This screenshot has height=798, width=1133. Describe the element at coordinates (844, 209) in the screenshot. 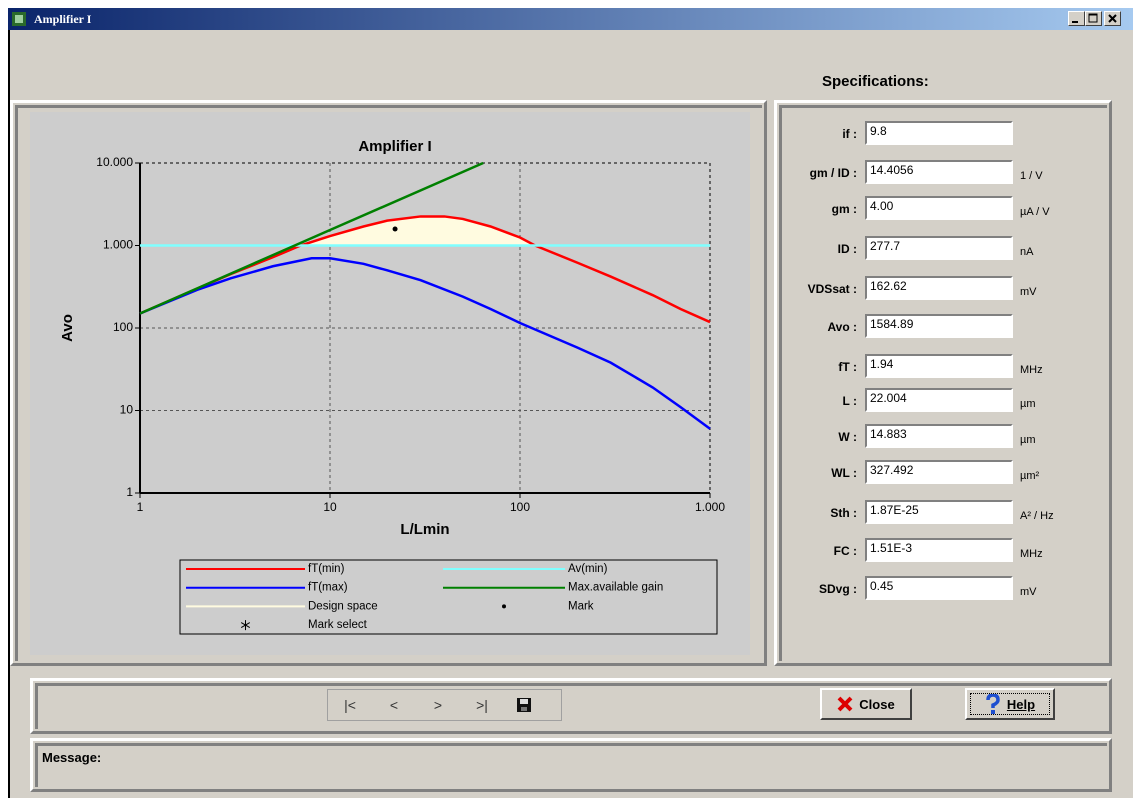

I see `spec-label: gm :` at that location.